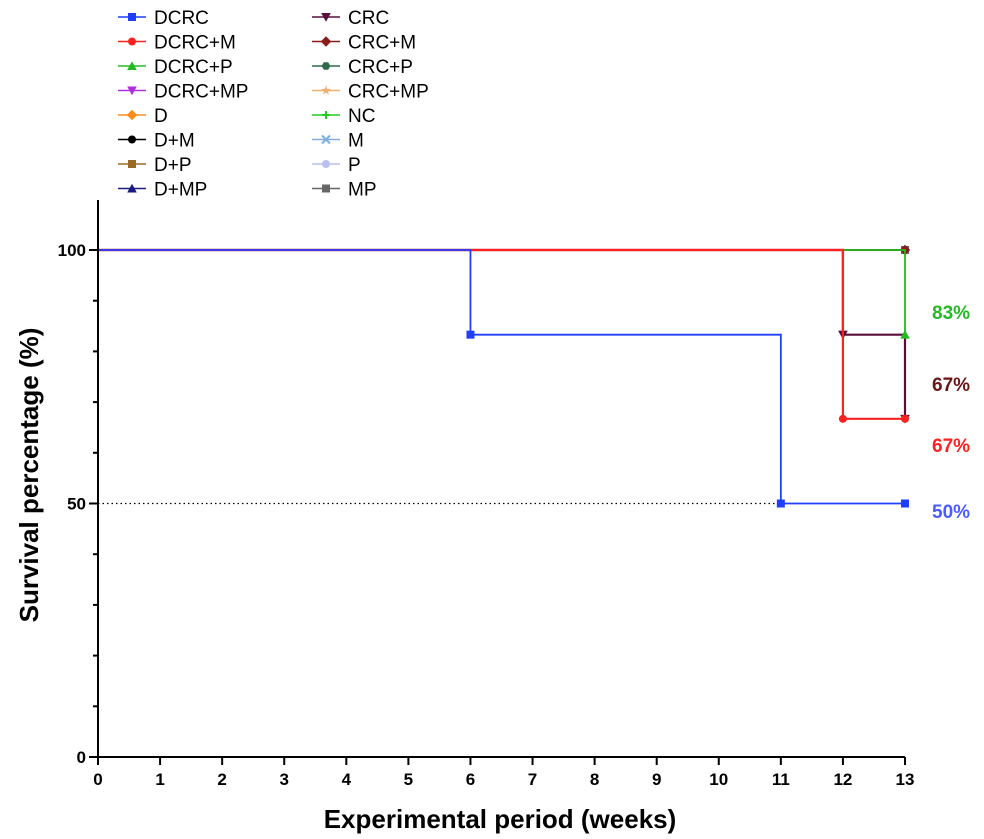 Image resolution: width=984 pixels, height=839 pixels. What do you see at coordinates (951, 512) in the screenshot?
I see `end-label: 50%` at bounding box center [951, 512].